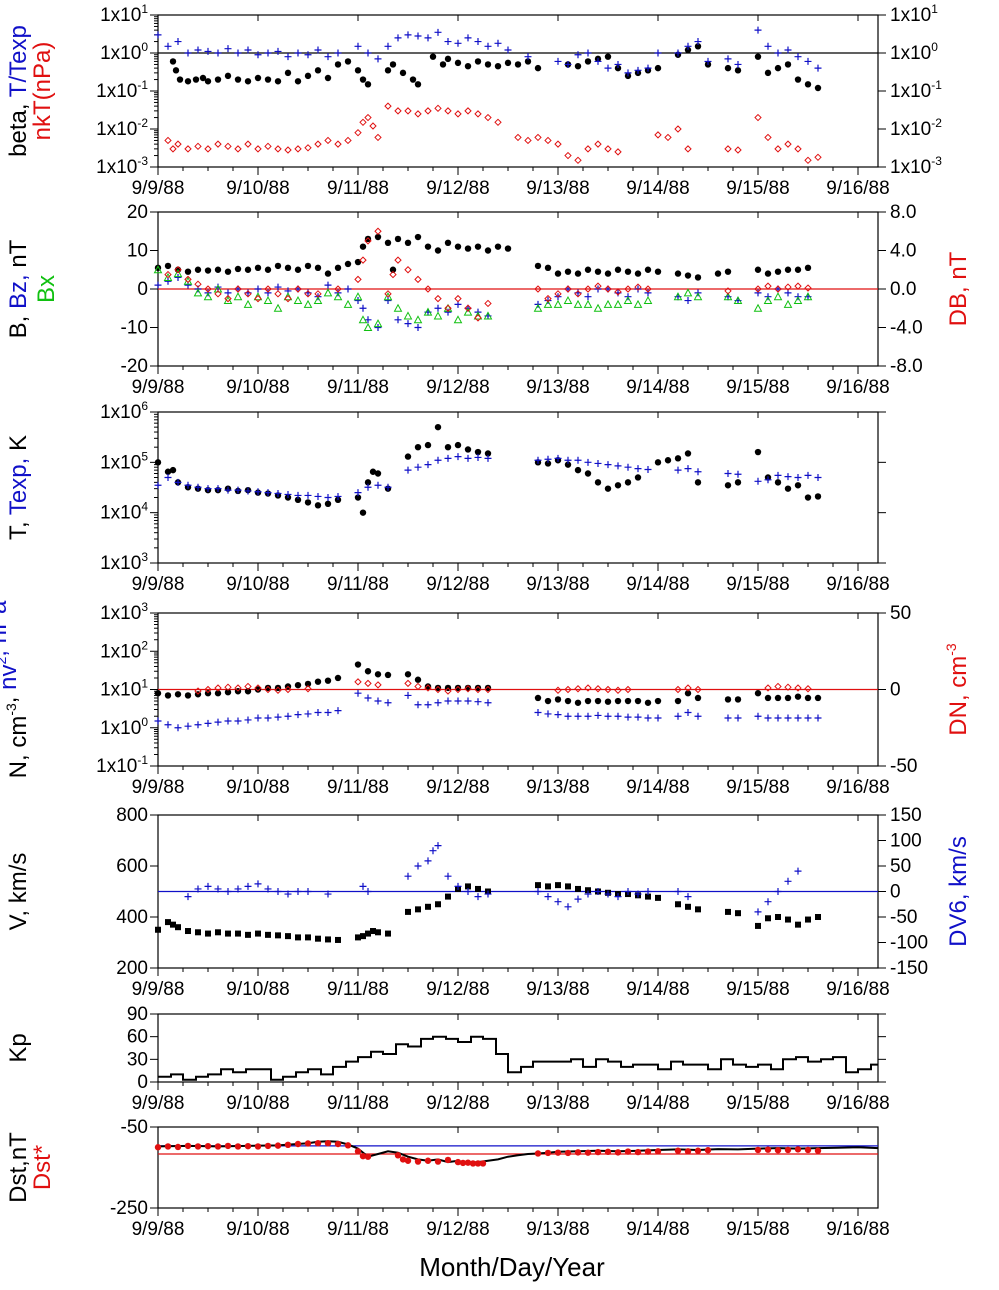 The height and width of the screenshot is (1290, 999). I want to click on y-tick-label: 10, so click(137, 251).